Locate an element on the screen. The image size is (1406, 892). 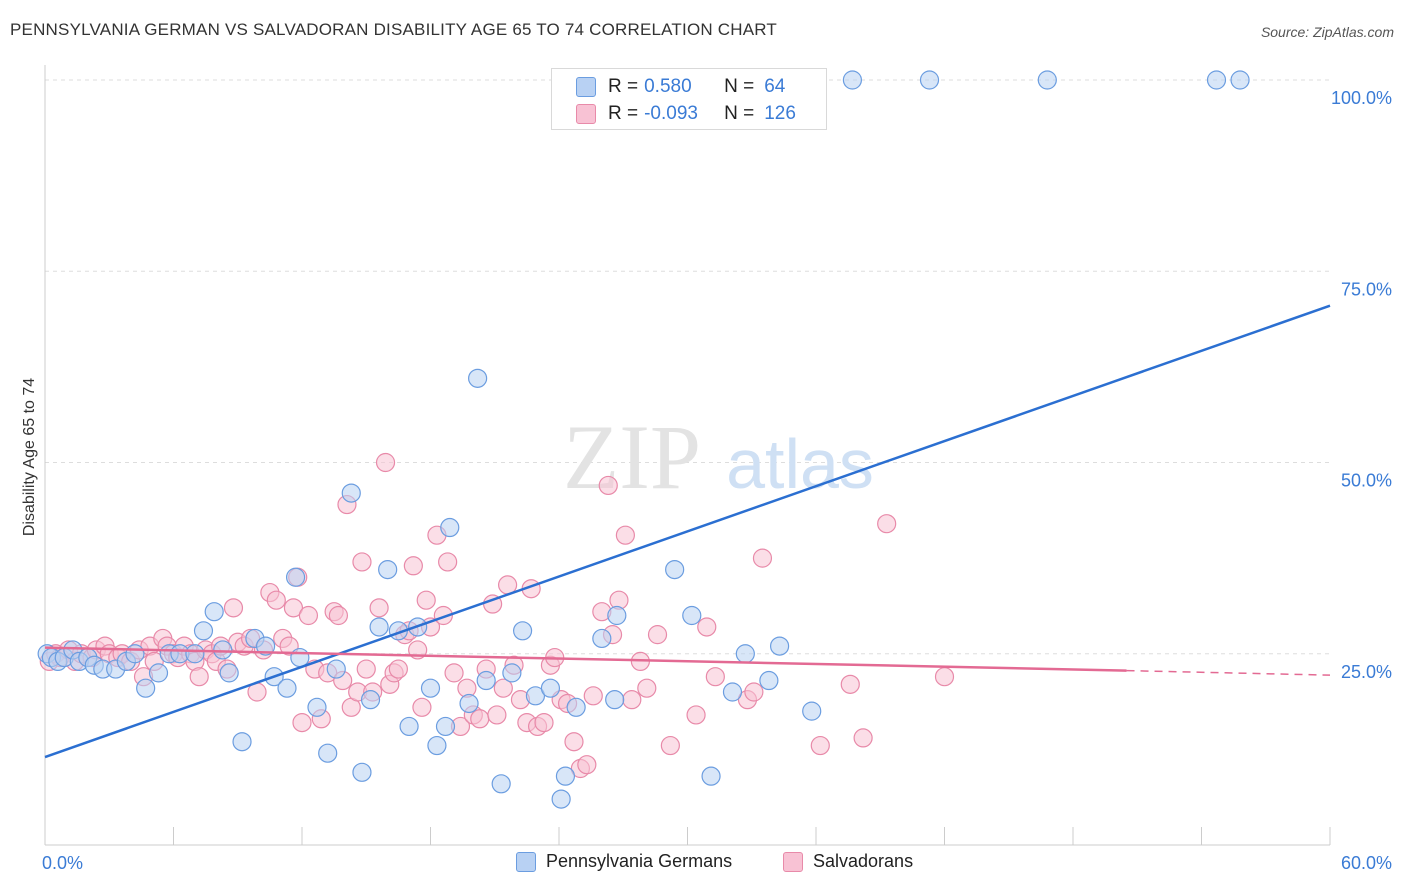
legend-row-pennsylvania-germans: R = 0.580 N = 64 is located at coordinates (680, 87).